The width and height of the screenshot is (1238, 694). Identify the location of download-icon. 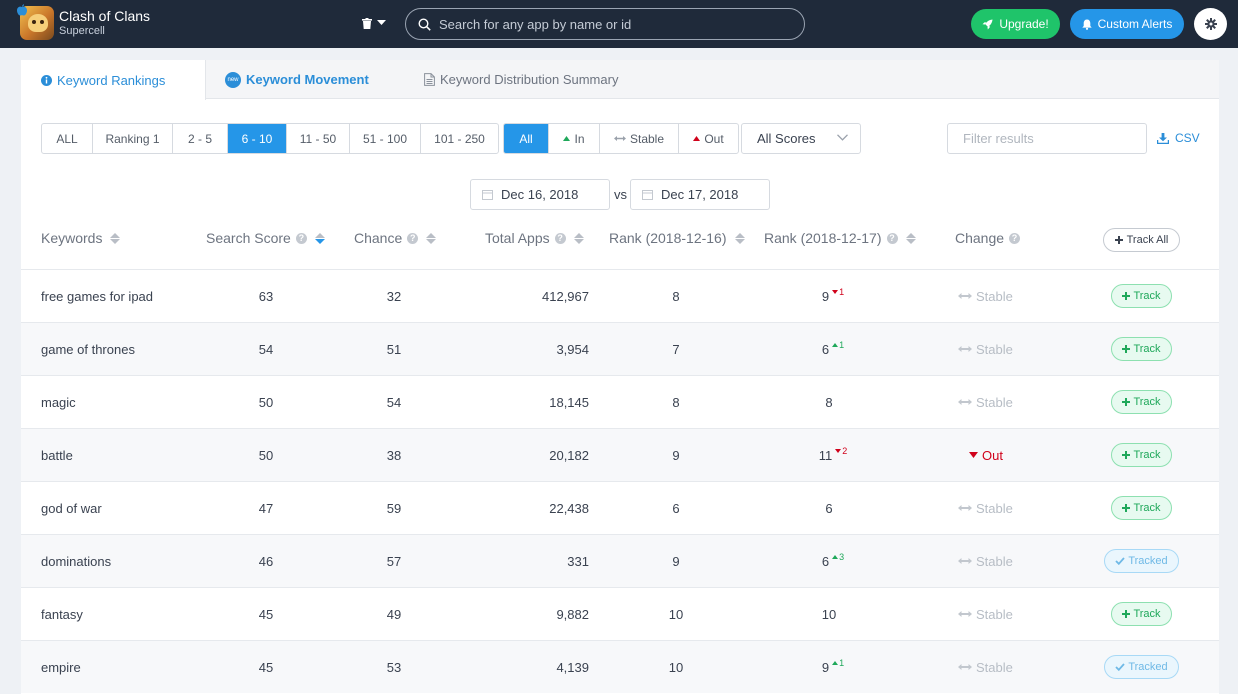
(1163, 138).